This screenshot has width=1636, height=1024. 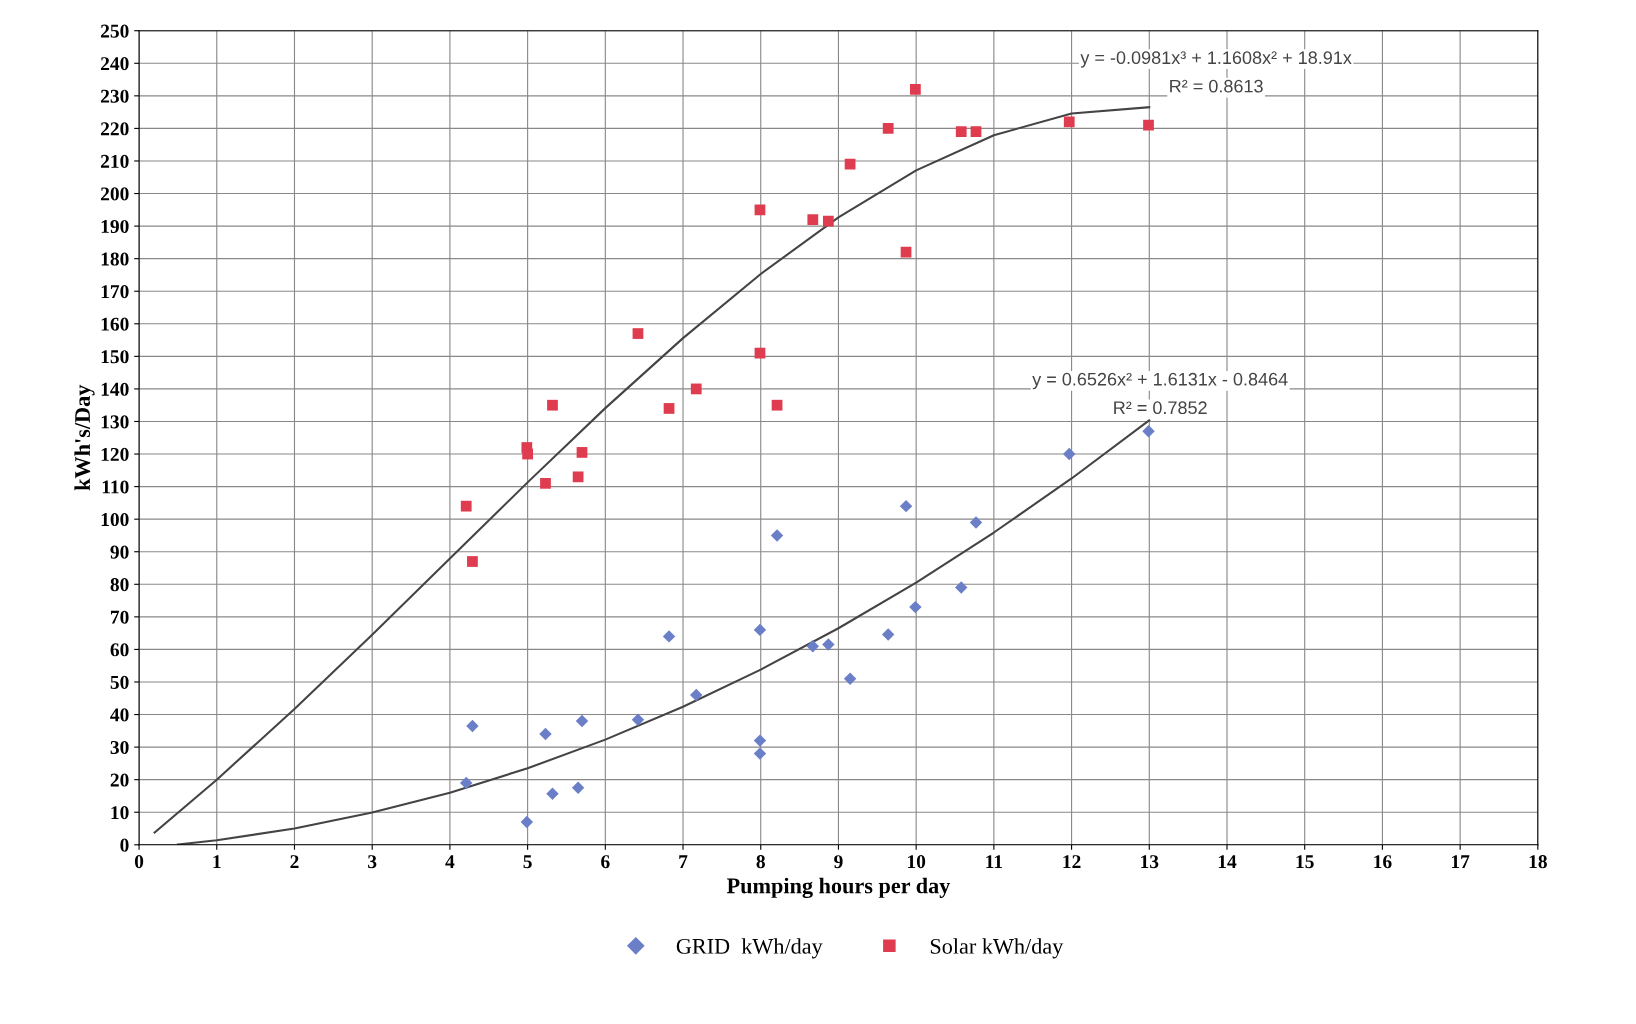 I want to click on y-tick-label: 100, so click(x=115, y=519).